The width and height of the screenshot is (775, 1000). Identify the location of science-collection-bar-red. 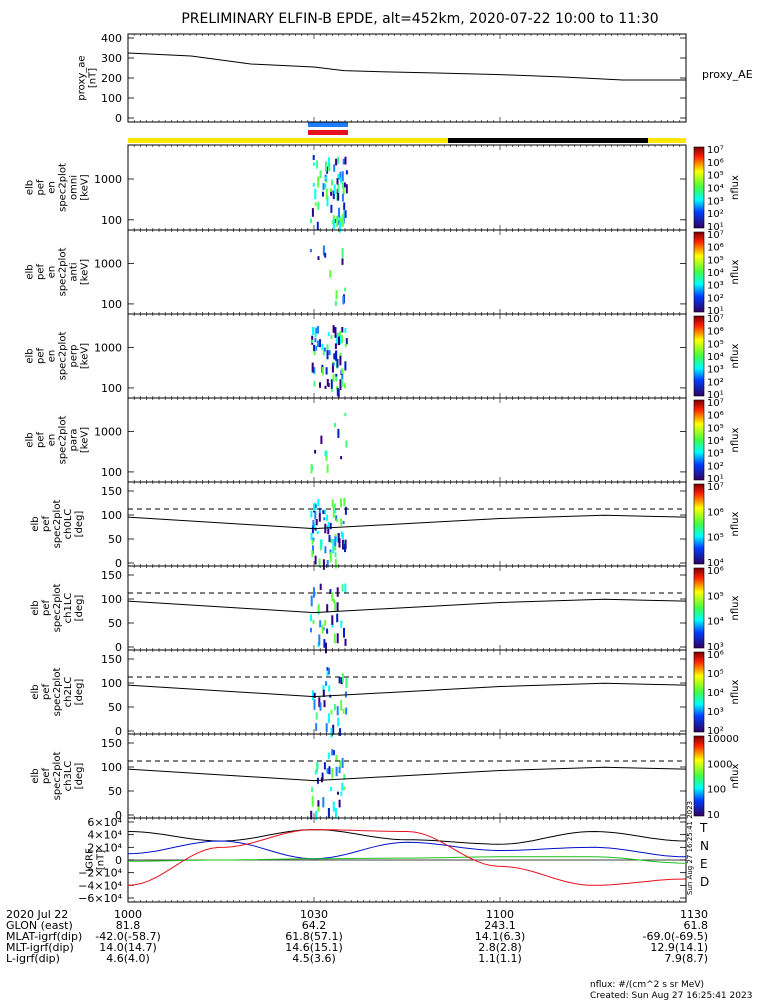
(328, 132).